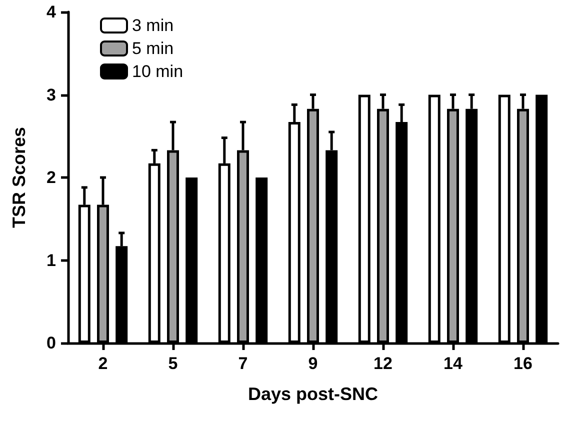  What do you see at coordinates (103, 363) in the screenshot?
I see `x-tick-label: 2` at bounding box center [103, 363].